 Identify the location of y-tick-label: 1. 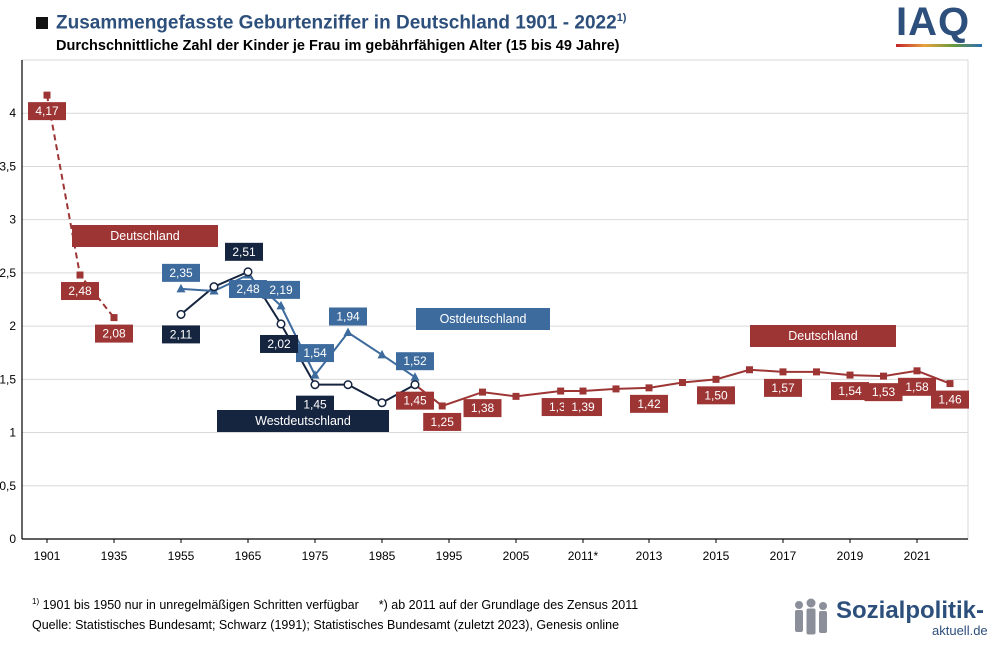
(12, 433).